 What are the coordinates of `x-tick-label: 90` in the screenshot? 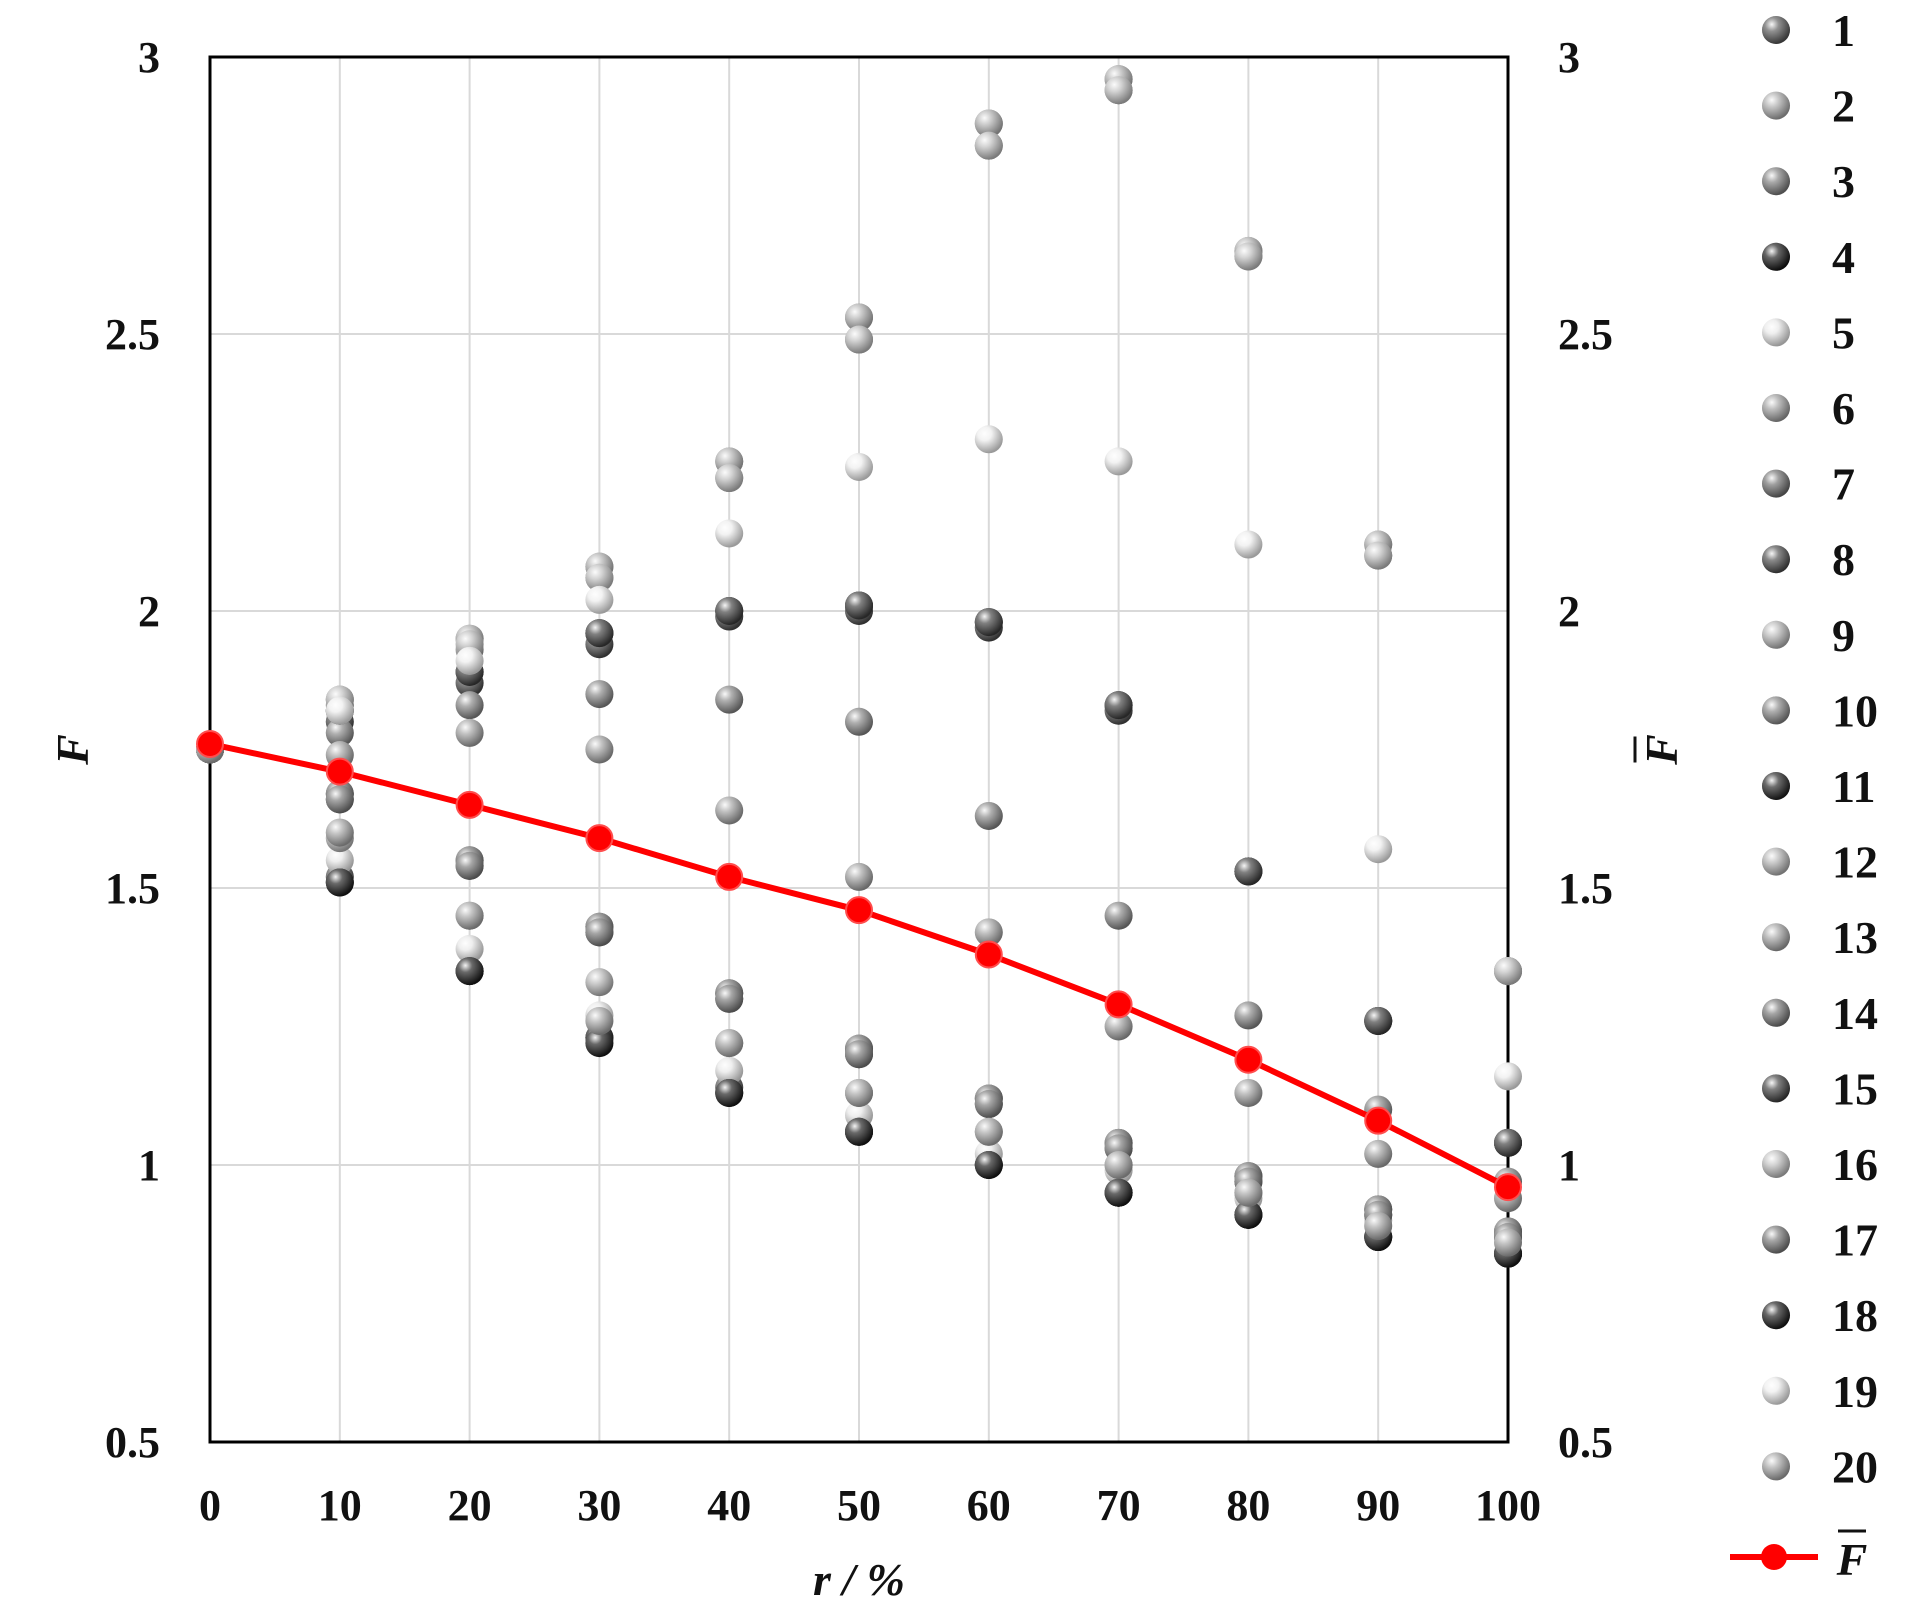 It's located at (1378, 1505).